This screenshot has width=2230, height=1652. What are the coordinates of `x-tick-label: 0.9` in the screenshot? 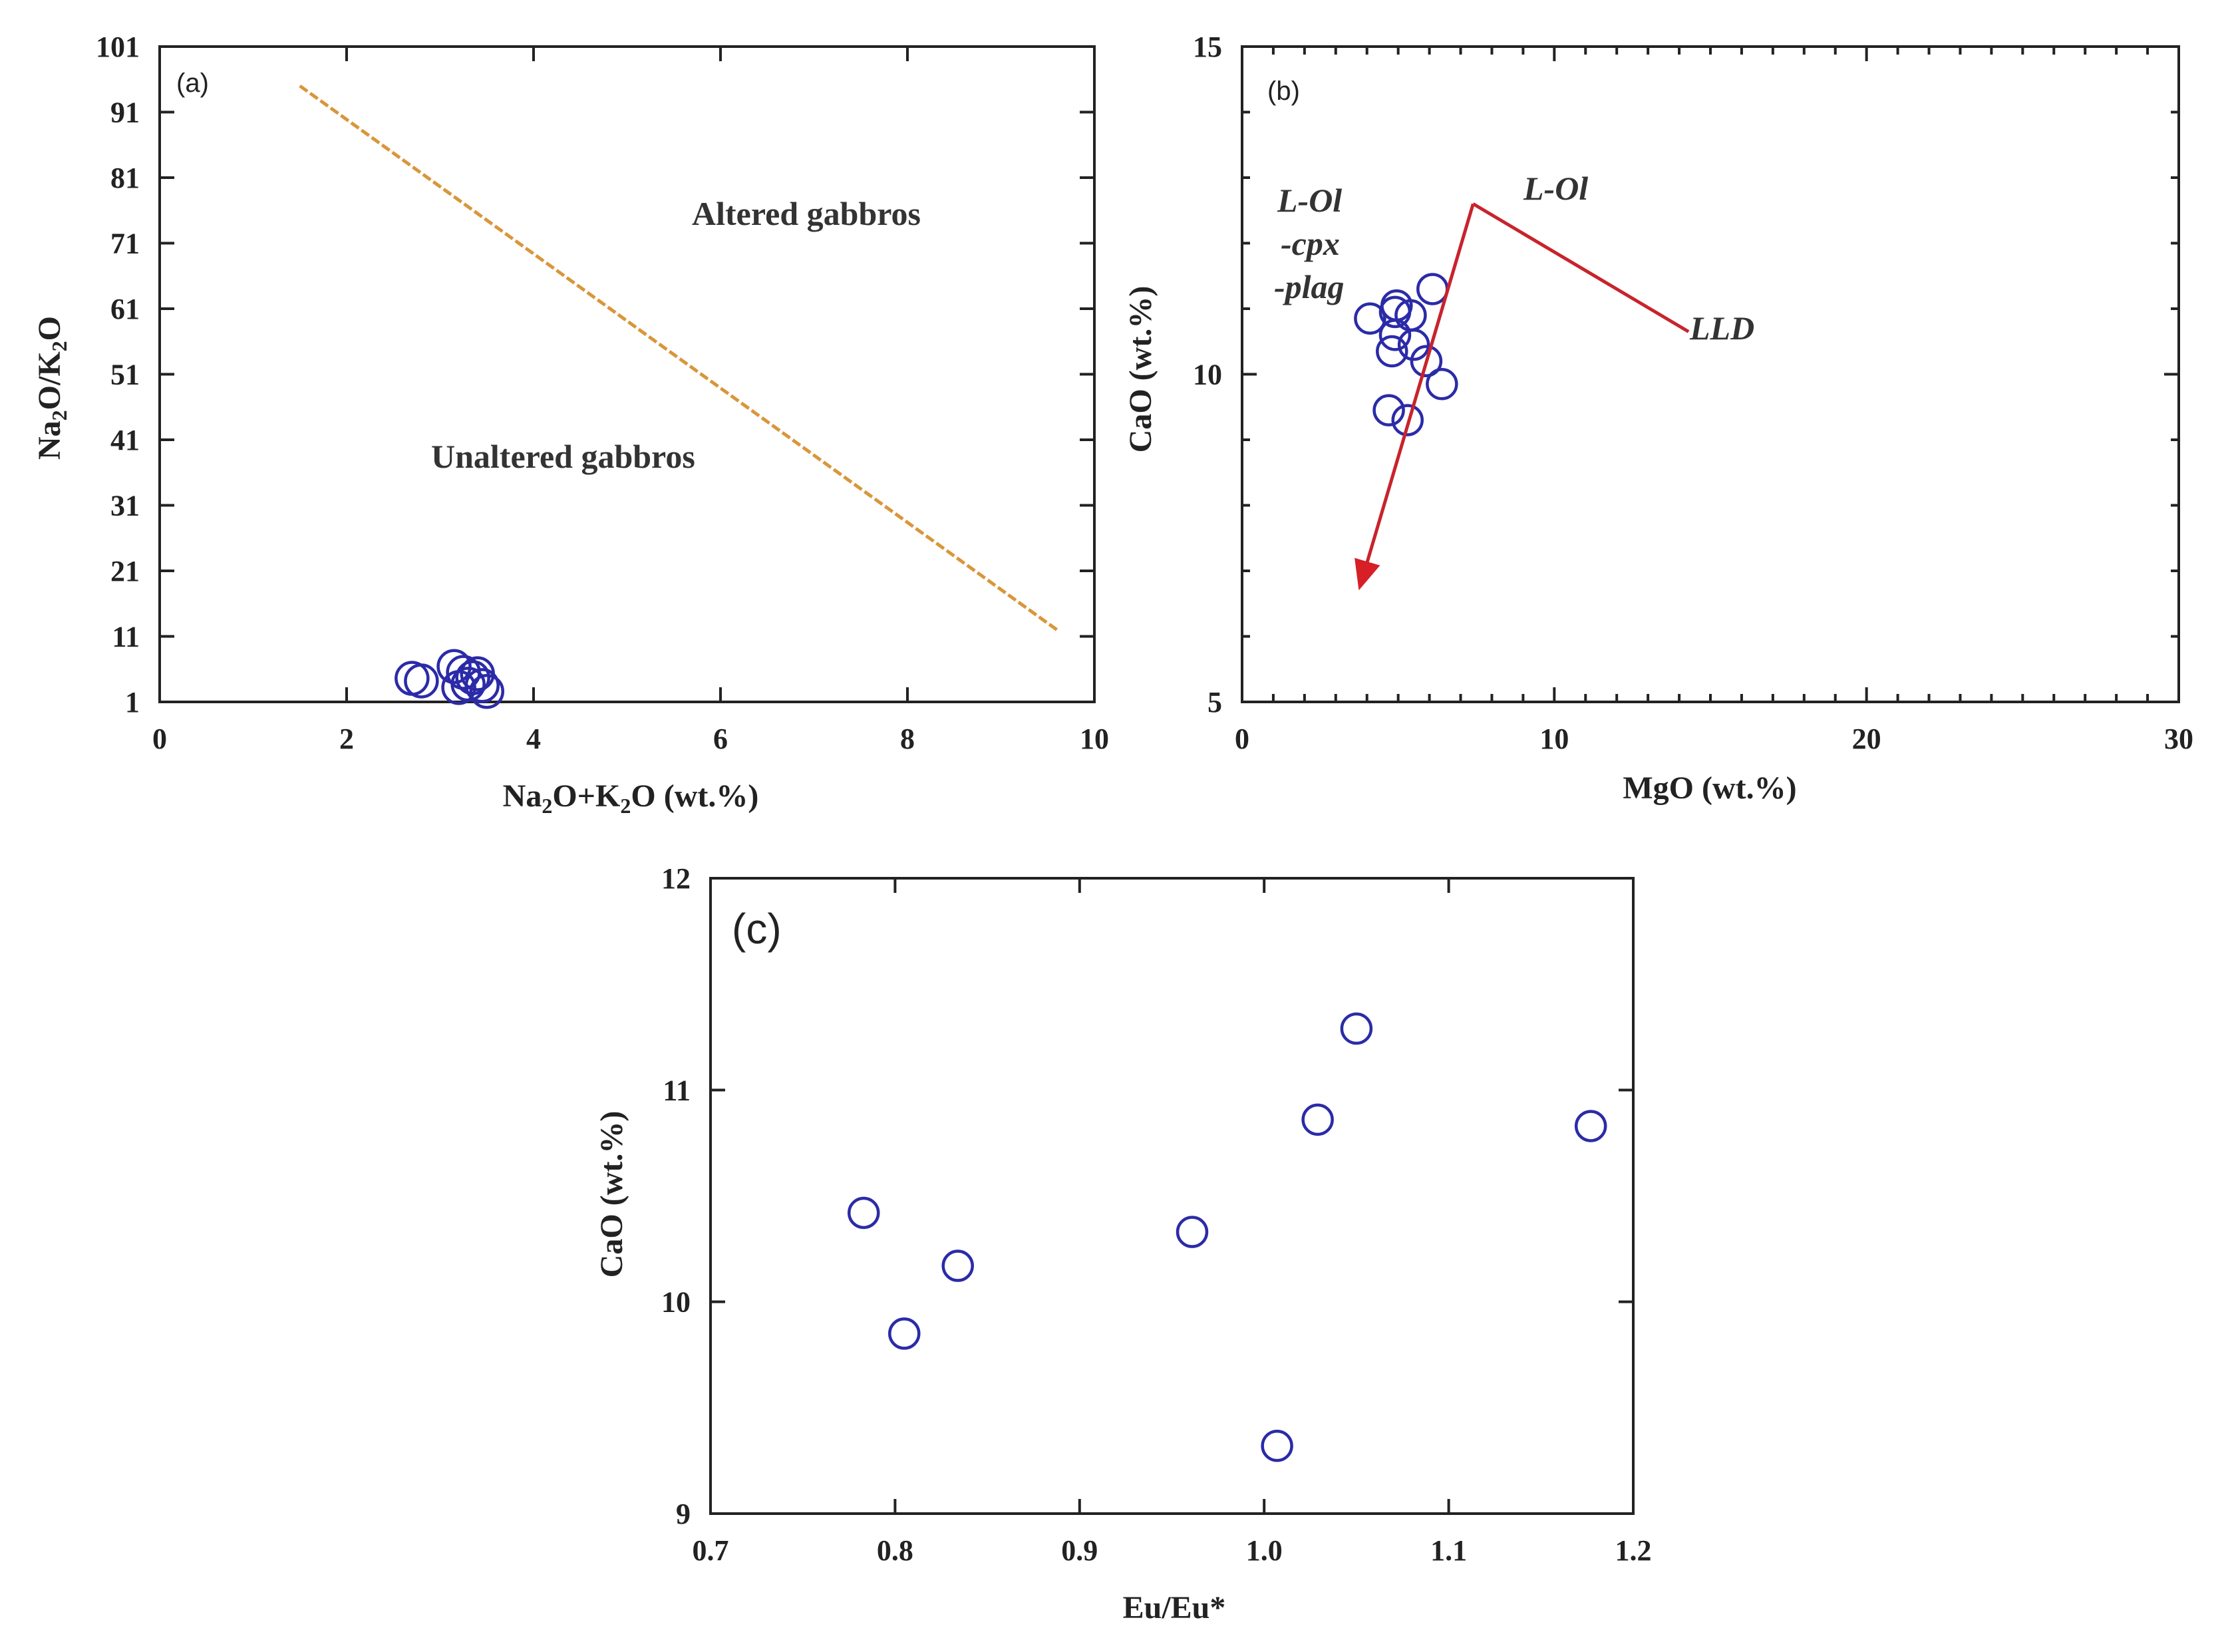 It's located at (1079, 1551).